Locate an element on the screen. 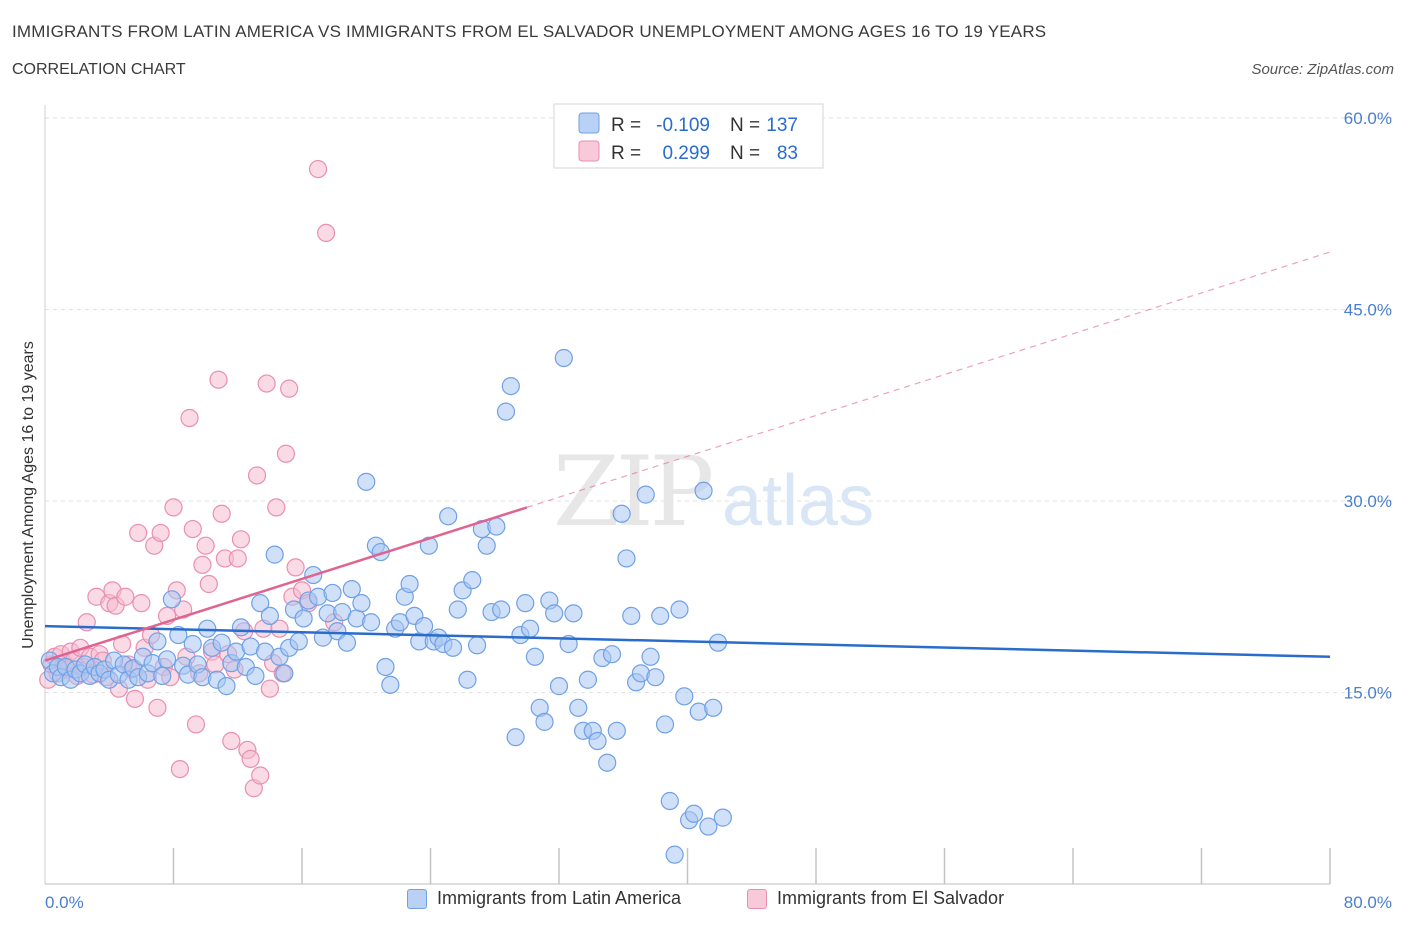  chart-subtitle: CORRELATION CHART is located at coordinates (99, 69).